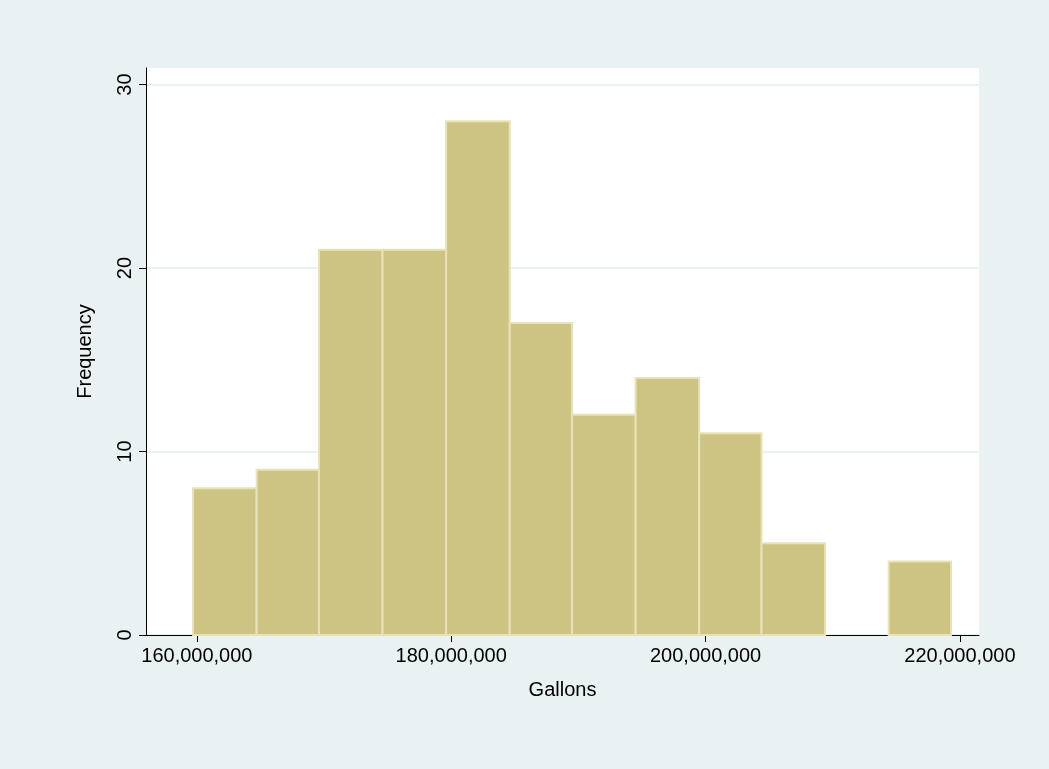 The width and height of the screenshot is (1049, 769). Describe the element at coordinates (705, 655) in the screenshot. I see `x-tick-label: 200,000,000` at that location.